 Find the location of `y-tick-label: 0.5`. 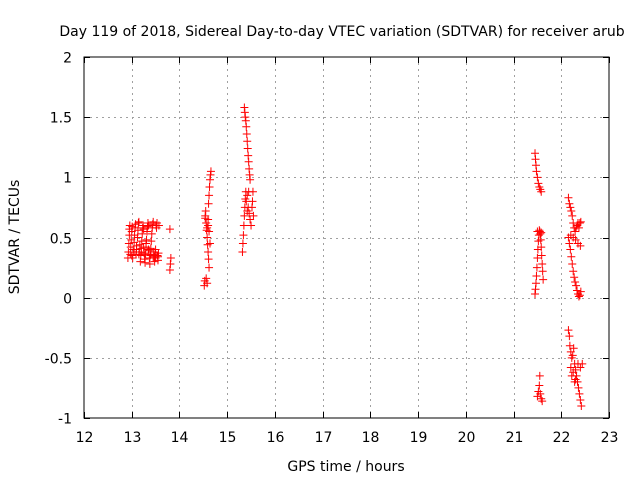

y-tick-label: 0.5 is located at coordinates (61, 240).